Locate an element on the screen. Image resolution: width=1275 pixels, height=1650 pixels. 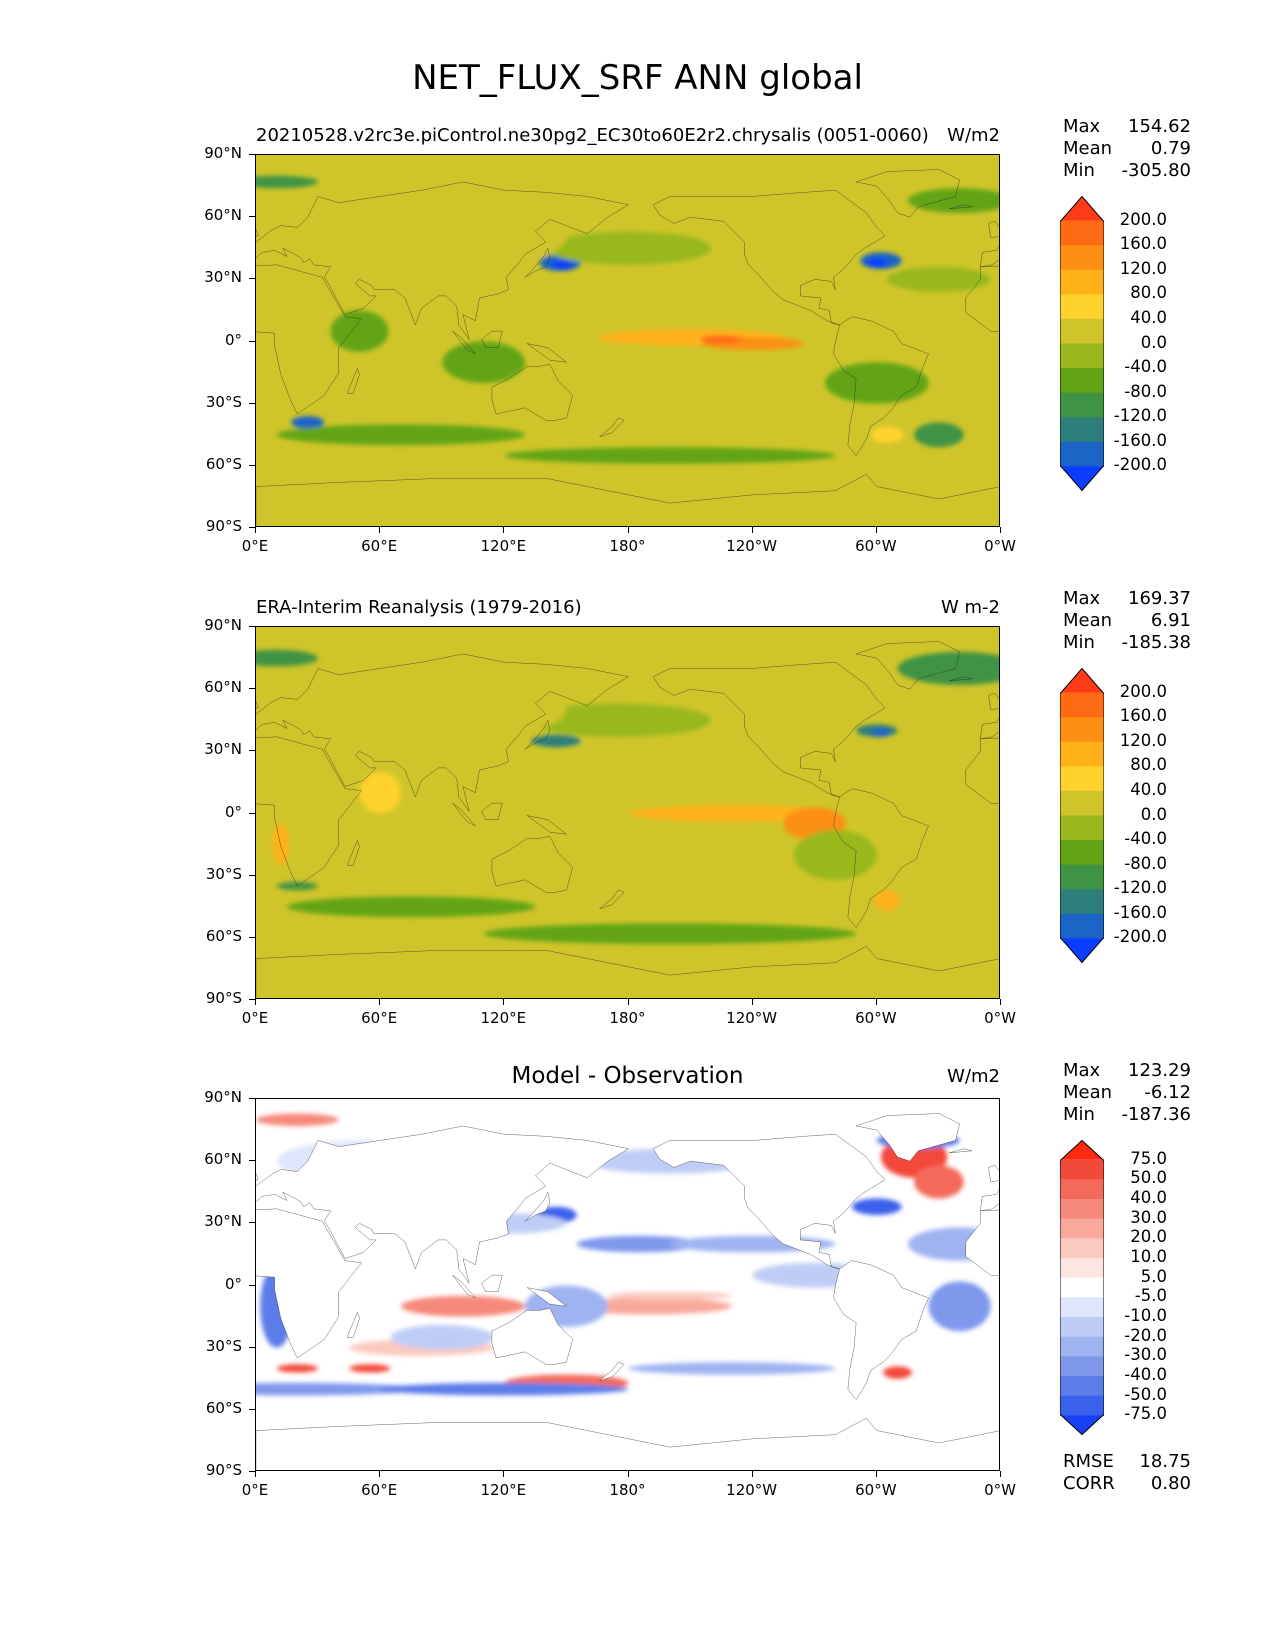
metric-row: RMSE 18.75 is located at coordinates (1127, 1462).